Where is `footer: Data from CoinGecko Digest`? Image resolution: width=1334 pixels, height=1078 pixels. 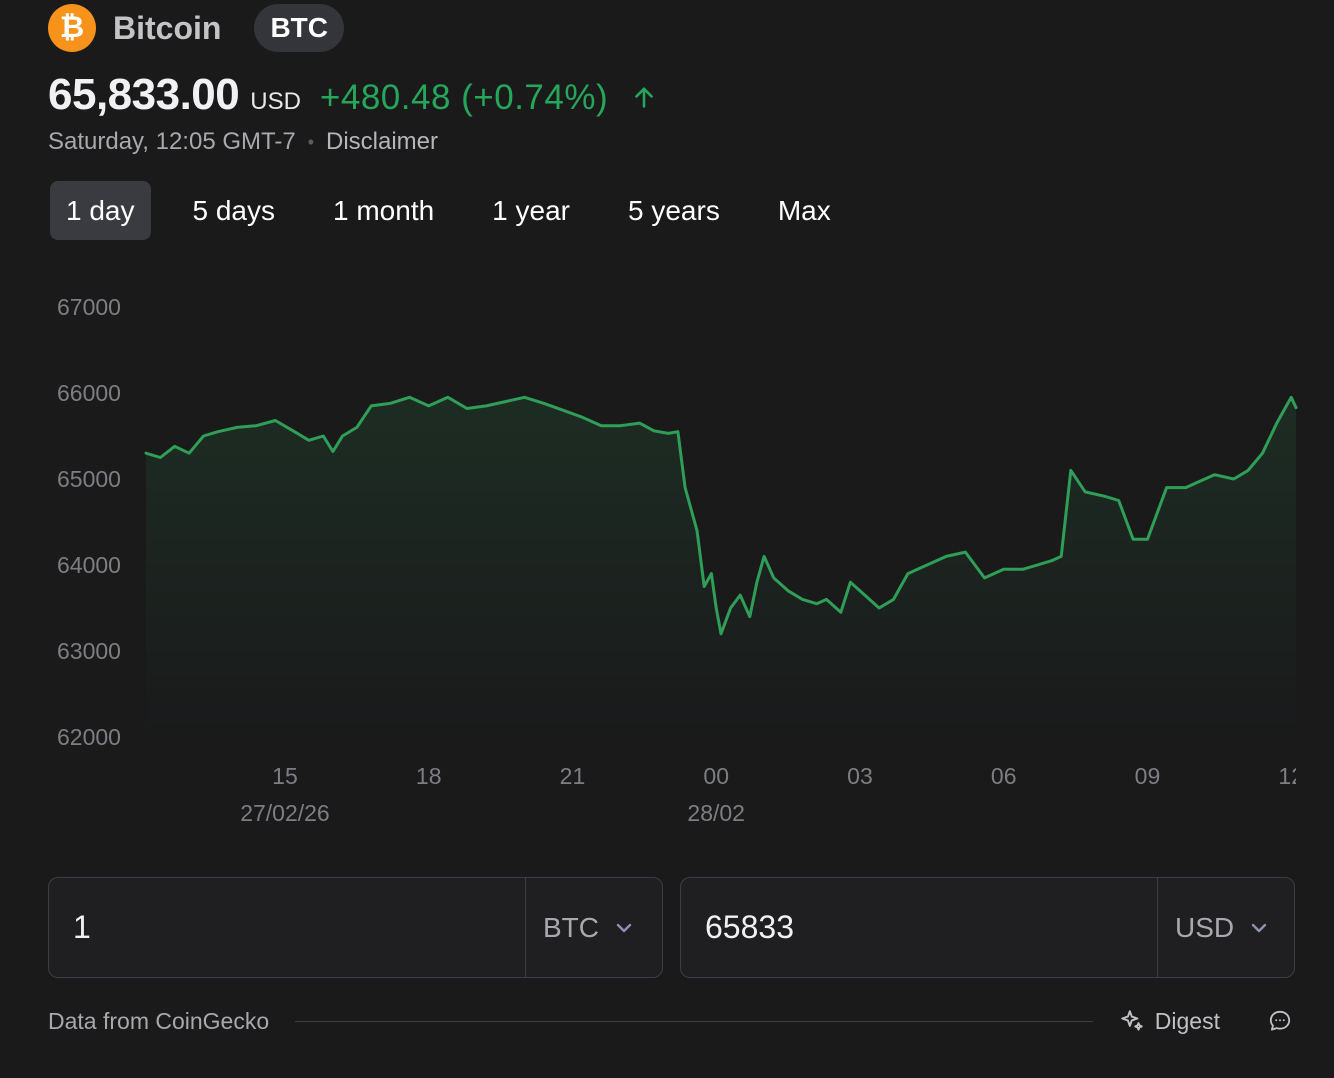
footer: Data from CoinGecko Digest is located at coordinates (671, 1021).